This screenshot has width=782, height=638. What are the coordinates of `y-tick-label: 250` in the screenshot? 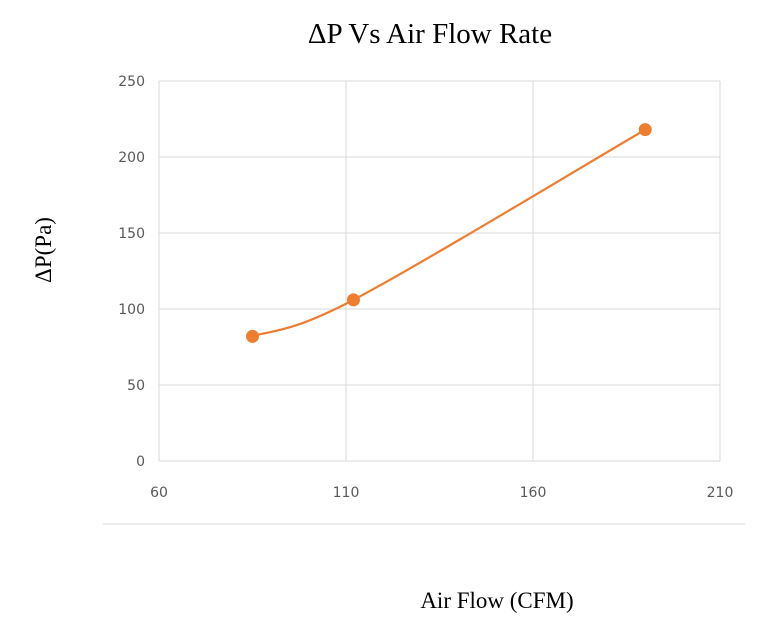 It's located at (131, 82).